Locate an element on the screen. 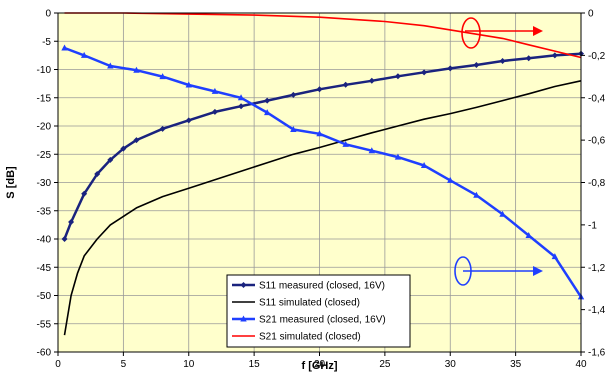 The width and height of the screenshot is (612, 374). legend-entry-2: S21 measured (closed, 16V) is located at coordinates (309, 320).